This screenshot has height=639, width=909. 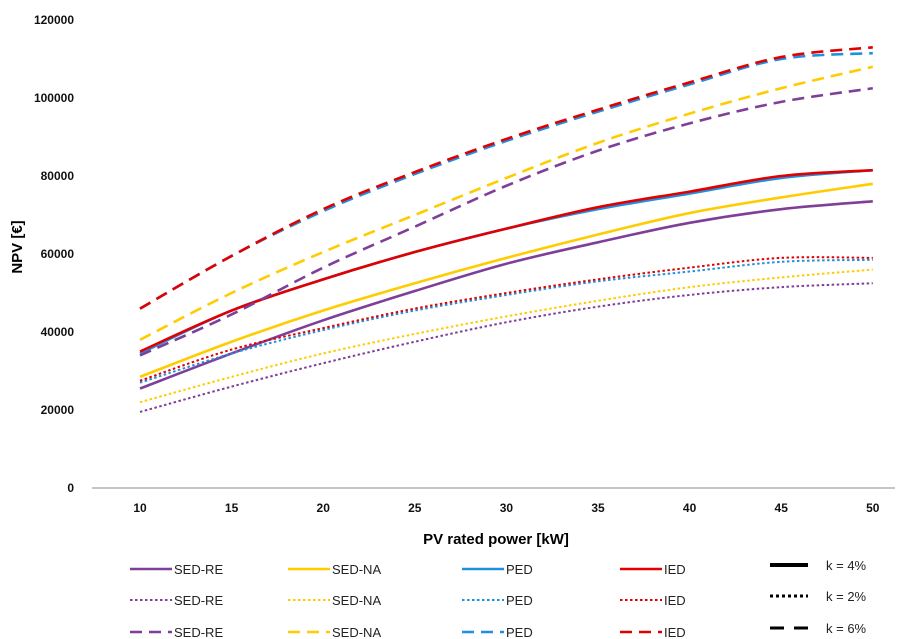 I want to click on legend-key-label: k = 6%, so click(x=846, y=628).